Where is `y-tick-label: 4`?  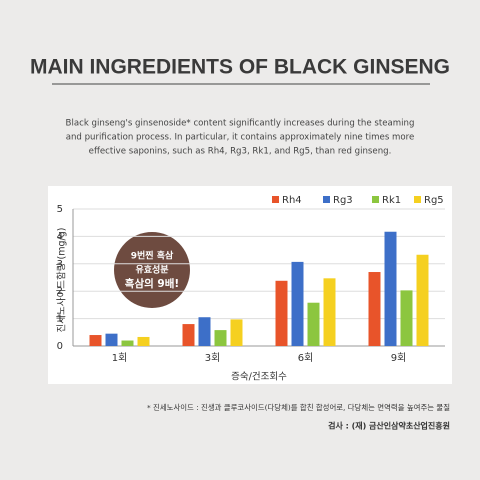
y-tick-label: 4 is located at coordinates (60, 236).